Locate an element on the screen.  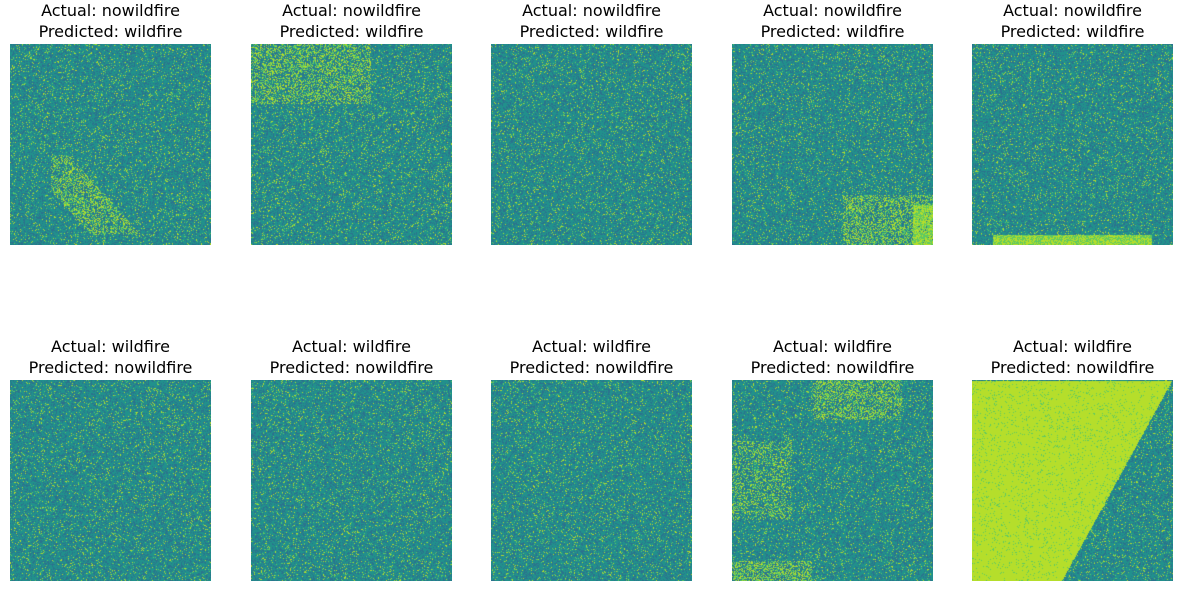
panel-7: Actual: wildfire Predicted: nowildfire is located at coordinates (351, 458).